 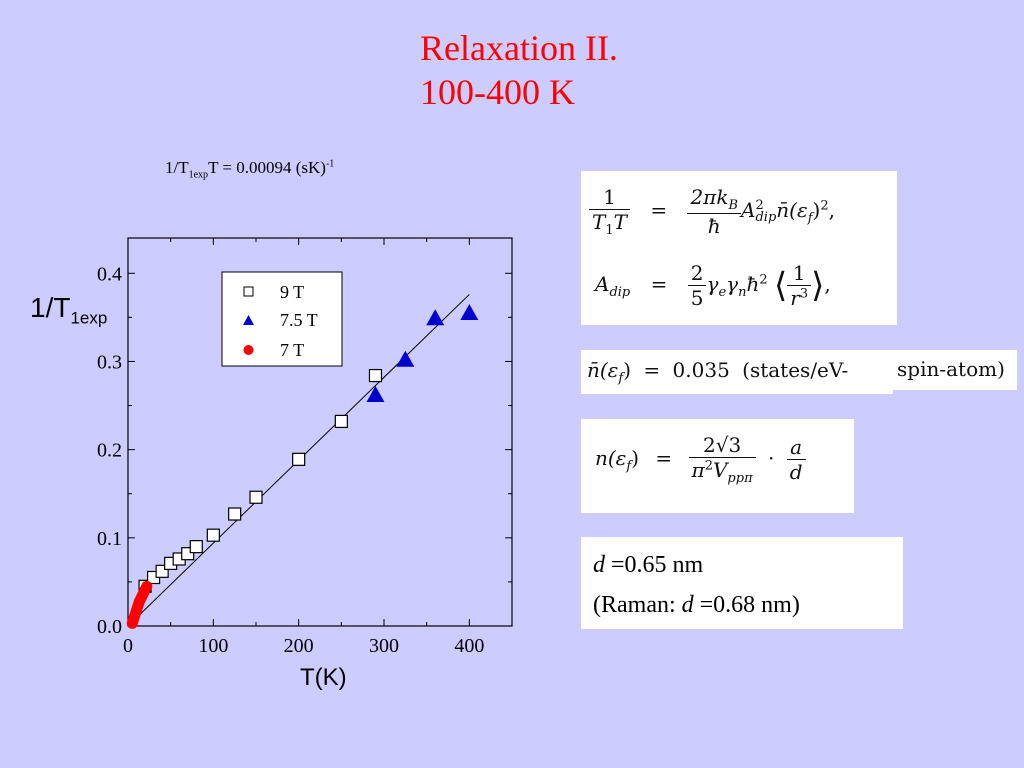 What do you see at coordinates (248, 350) in the screenshot?
I see `legend-marker-7t` at bounding box center [248, 350].